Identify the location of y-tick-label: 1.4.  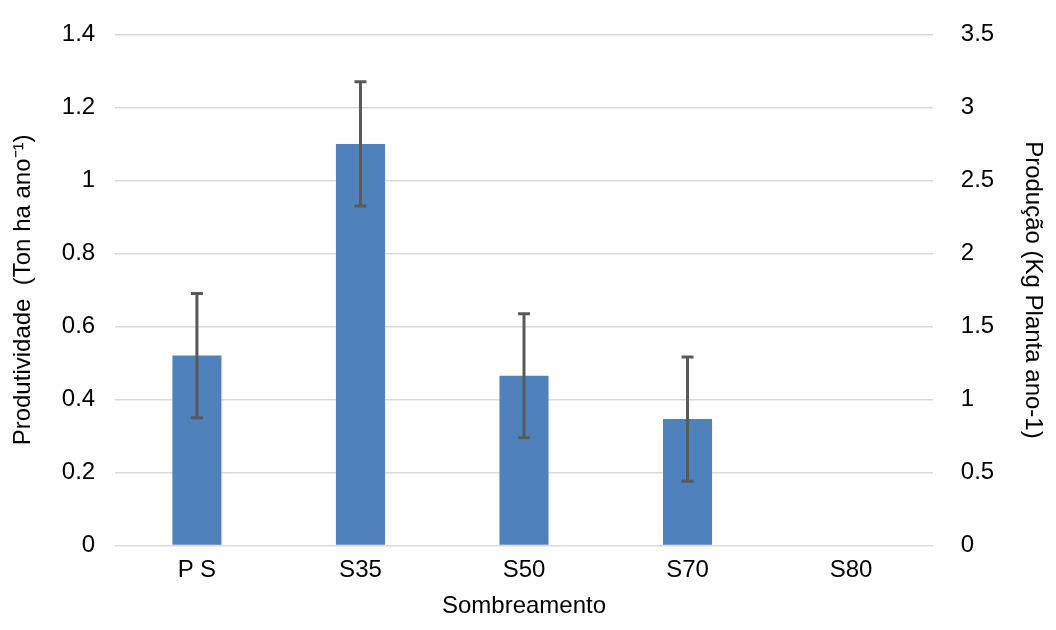
(78, 33).